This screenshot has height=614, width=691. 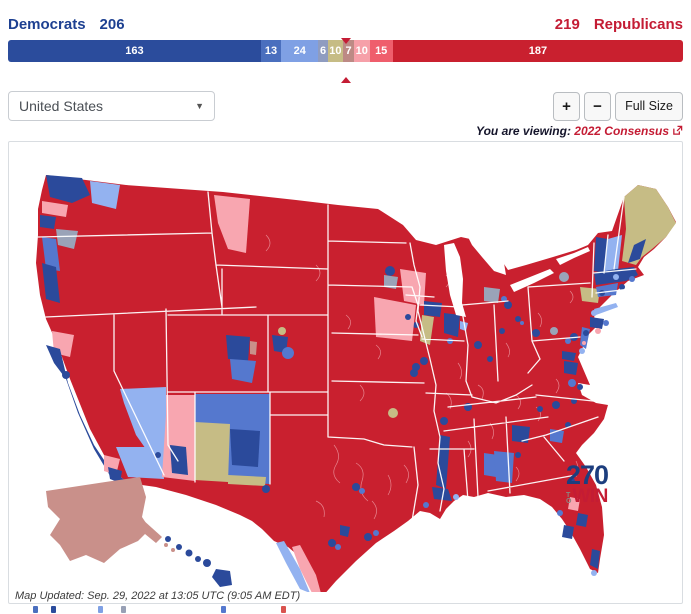 What do you see at coordinates (537, 51) in the screenshot?
I see `seat-bar-segment-safe-rep: 187` at bounding box center [537, 51].